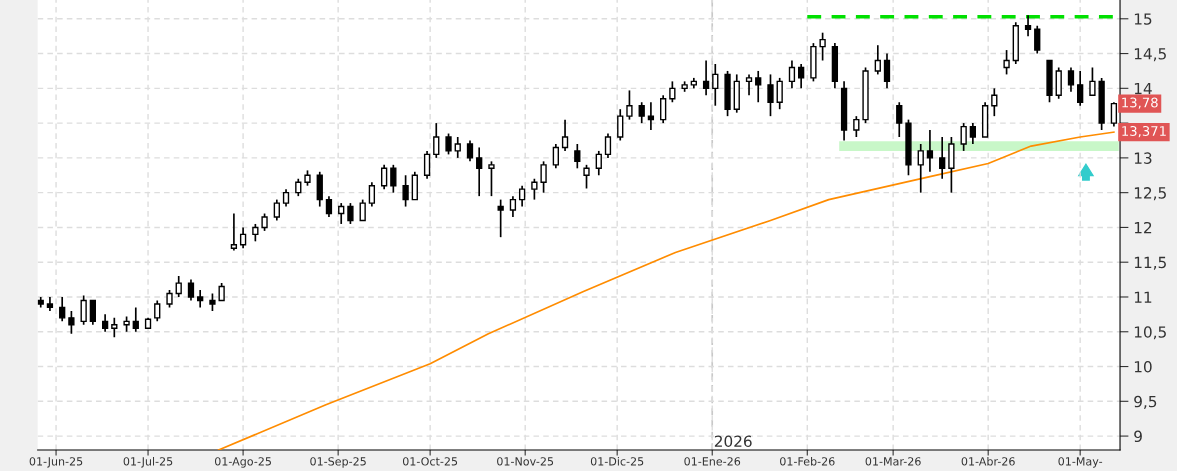 The image size is (1177, 471). Describe the element at coordinates (430, 461) in the screenshot. I see `x-tick-label: 01-Oct-25` at that location.